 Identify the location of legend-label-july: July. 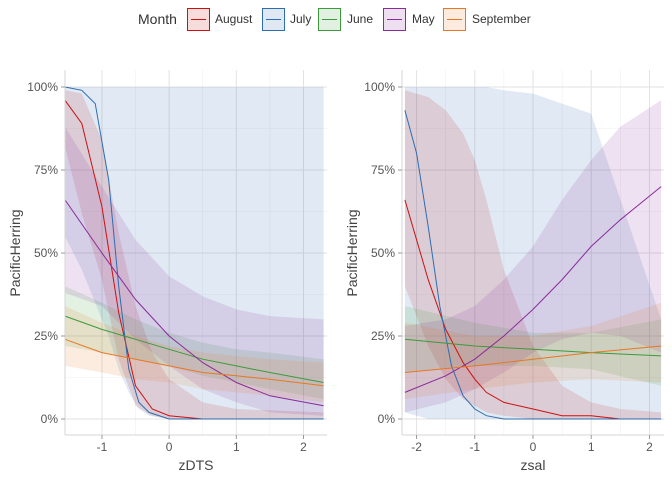
(301, 19).